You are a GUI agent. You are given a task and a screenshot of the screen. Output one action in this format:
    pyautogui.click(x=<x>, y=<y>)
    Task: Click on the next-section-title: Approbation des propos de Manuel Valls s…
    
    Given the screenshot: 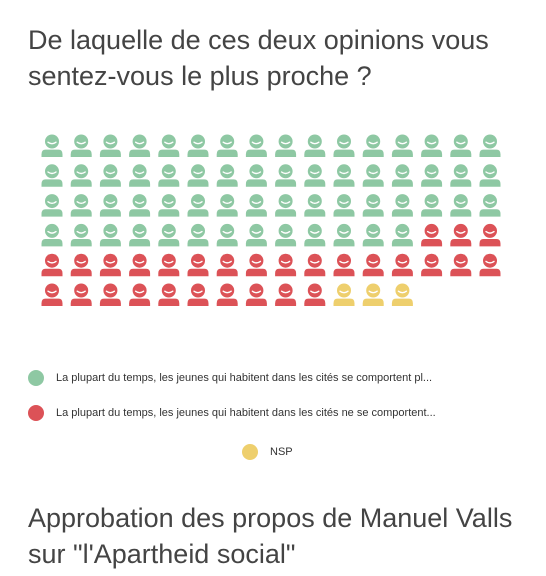 What is the action you would take?
    pyautogui.click(x=270, y=536)
    